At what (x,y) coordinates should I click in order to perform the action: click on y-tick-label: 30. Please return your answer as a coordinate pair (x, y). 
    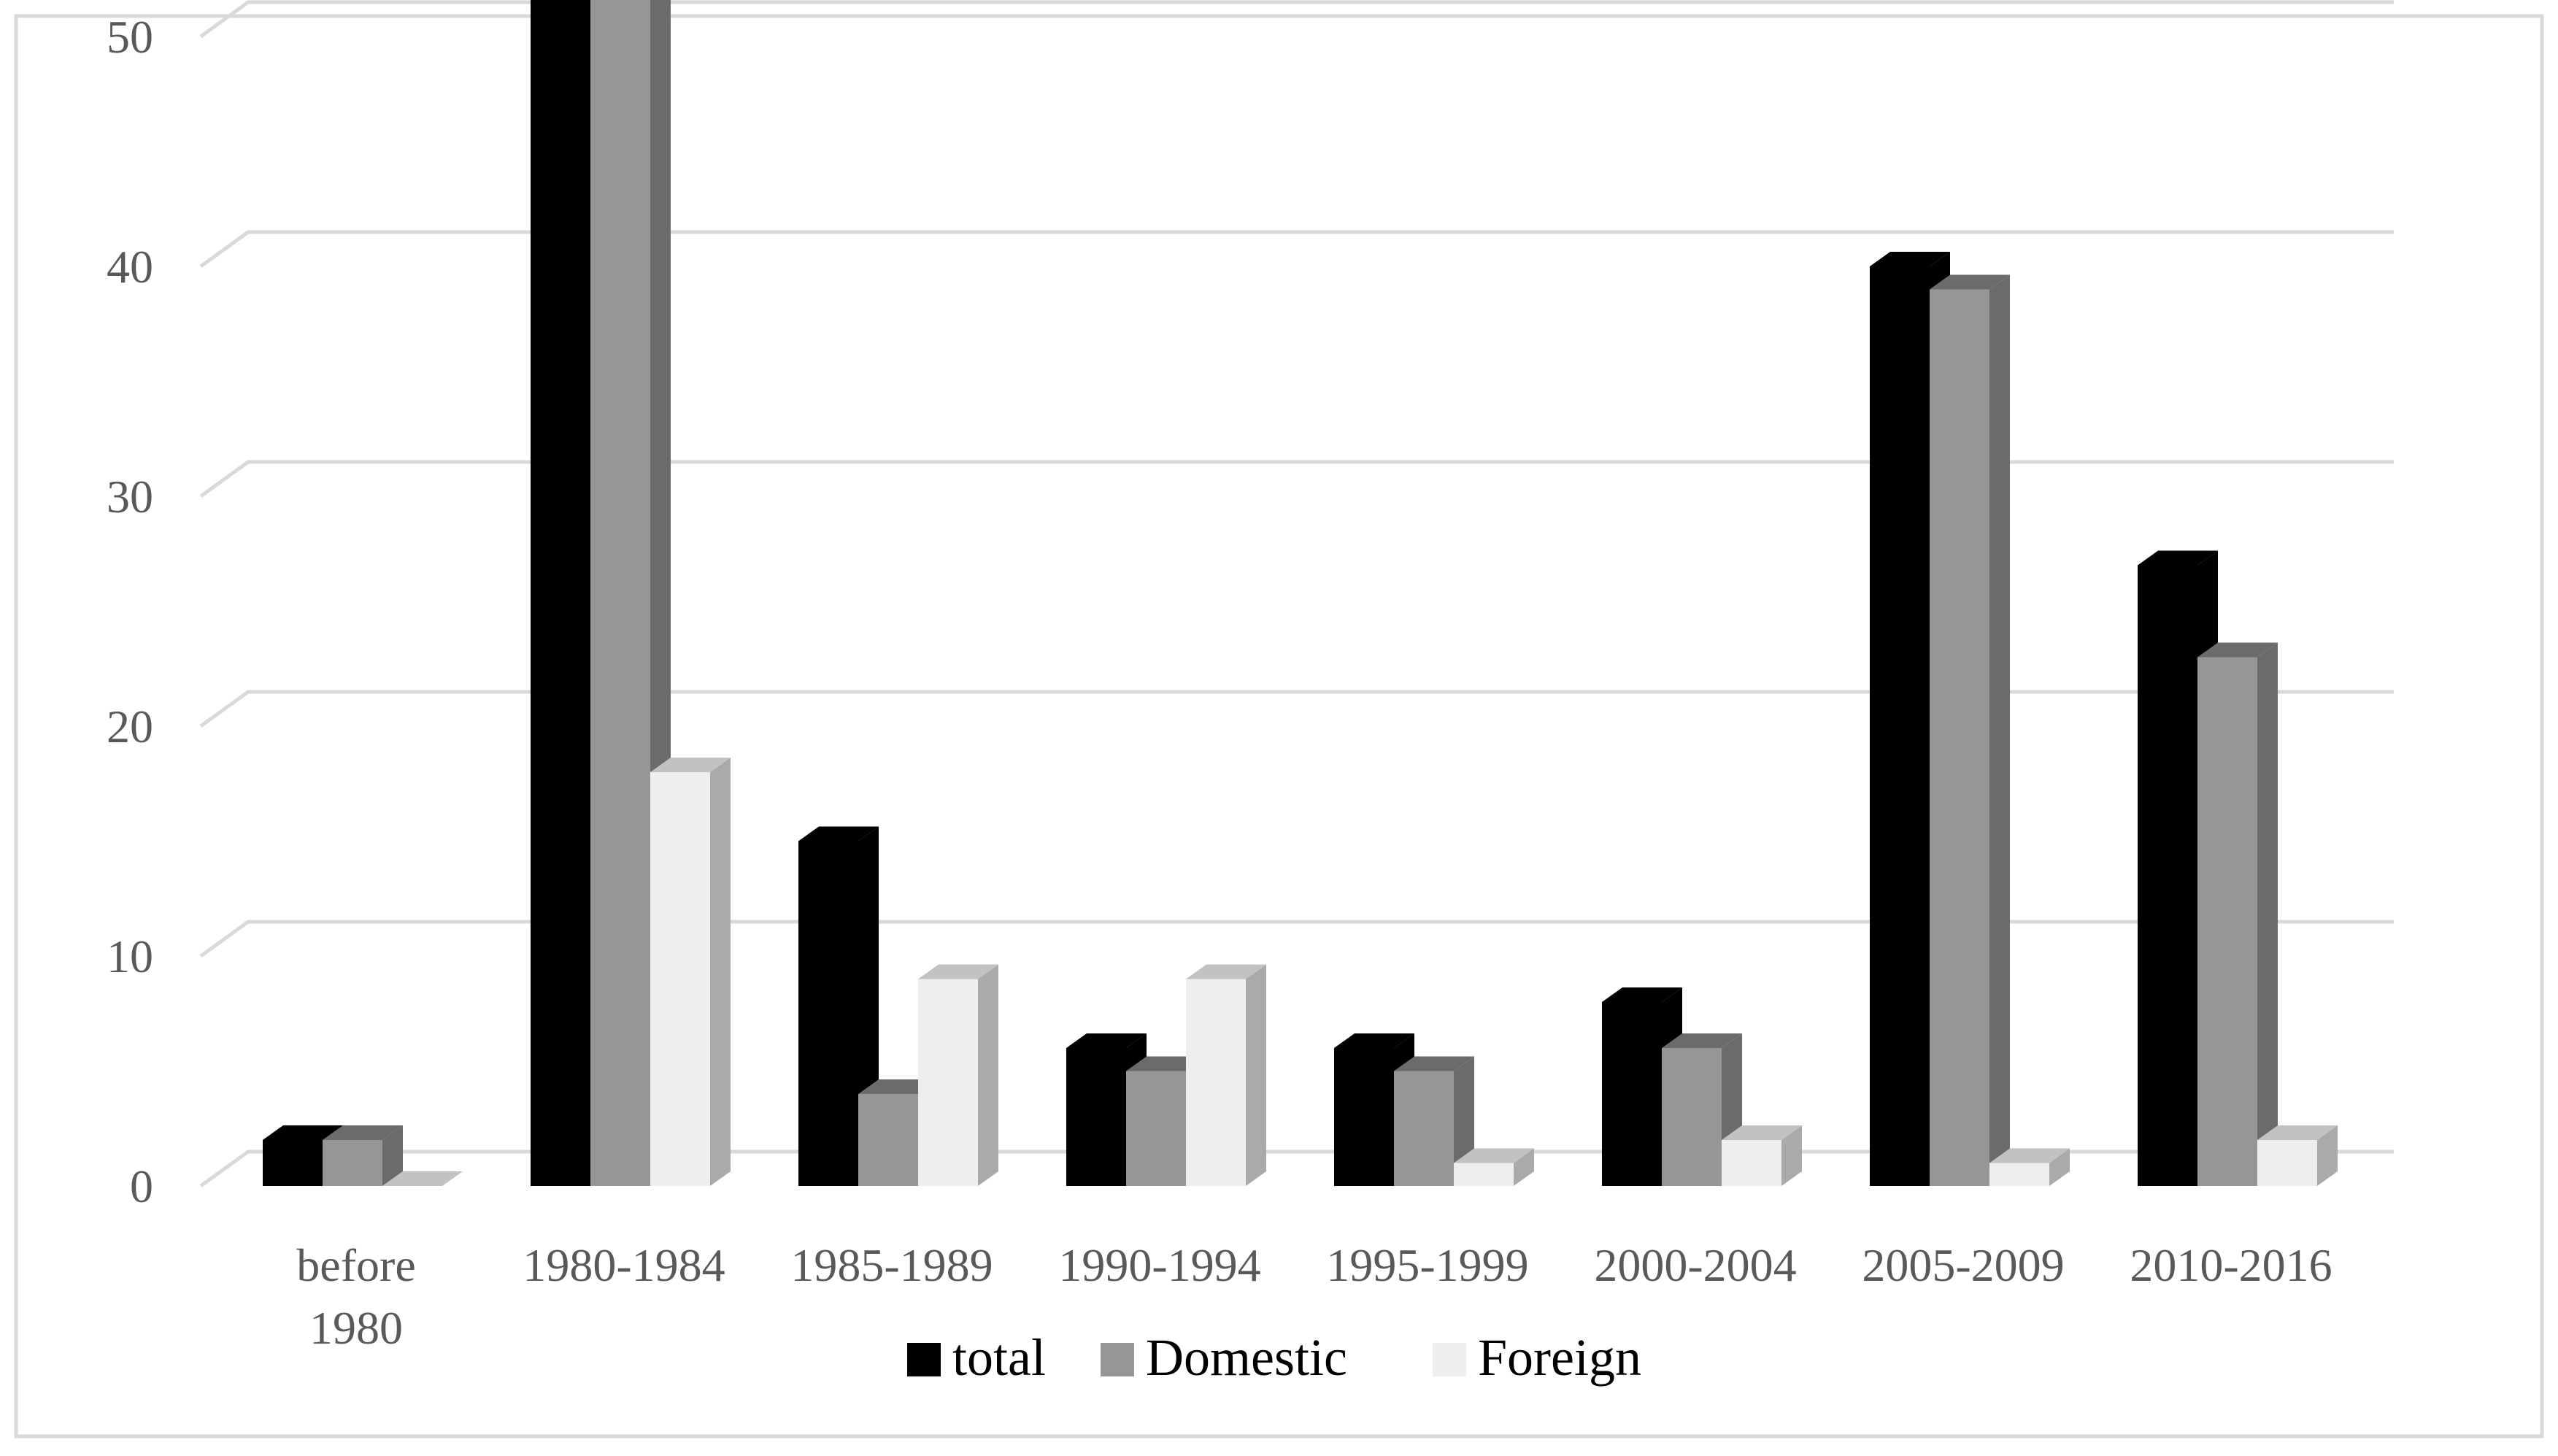
    Looking at the image, I should click on (130, 497).